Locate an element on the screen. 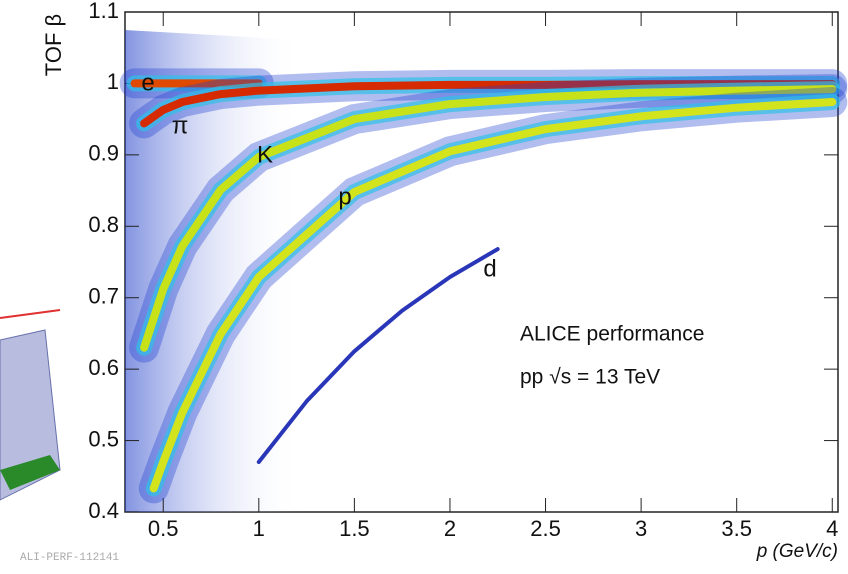  x-tick-label: 1 is located at coordinates (259, 528).